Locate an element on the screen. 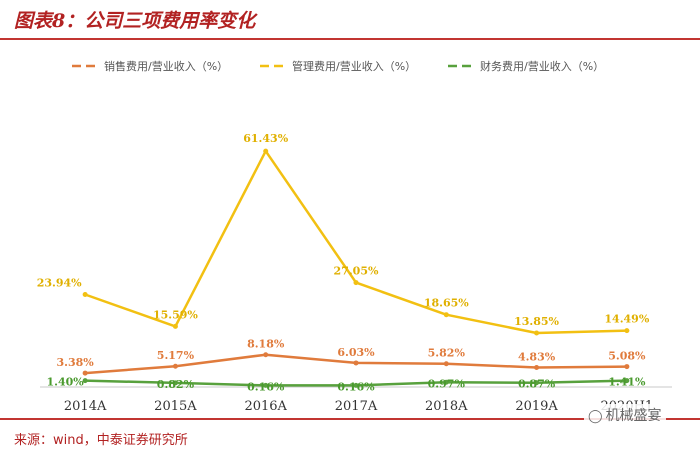 This screenshot has height=452, width=700. x-tick-label-0: 2014A is located at coordinates (85, 406).